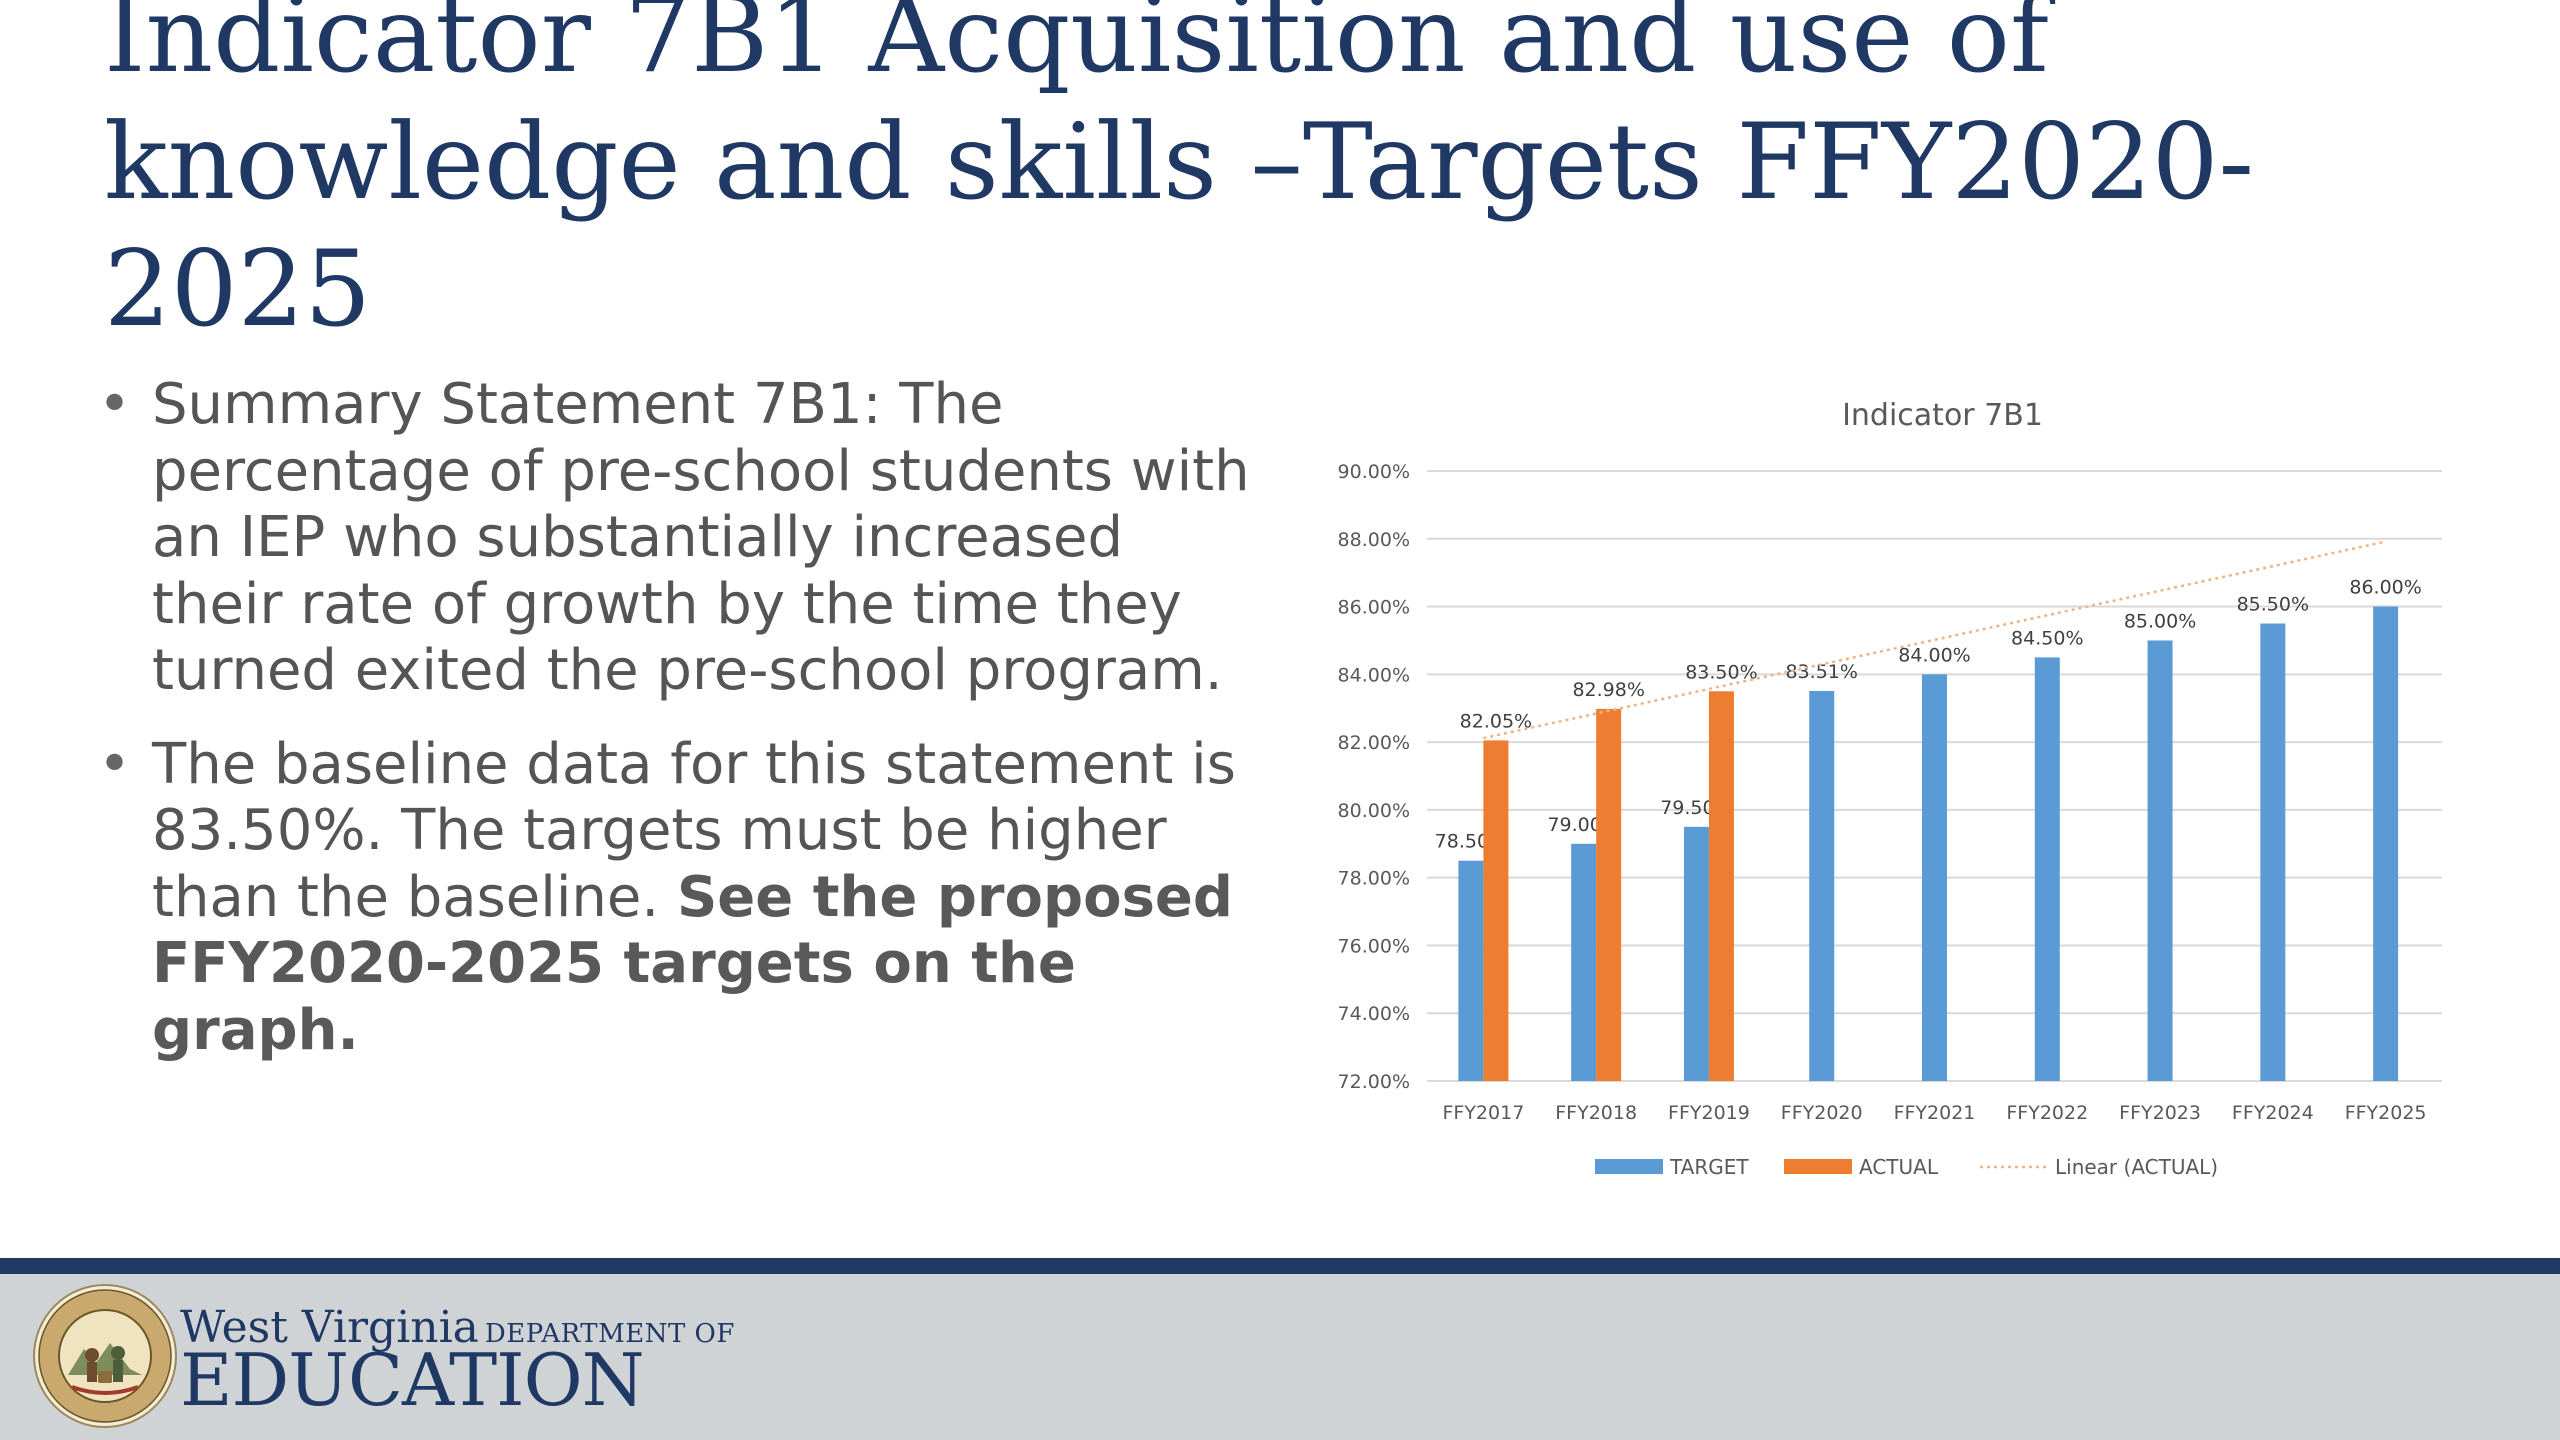  What do you see at coordinates (1496, 721) in the screenshot?
I see `data-label-actual: 82.05%` at bounding box center [1496, 721].